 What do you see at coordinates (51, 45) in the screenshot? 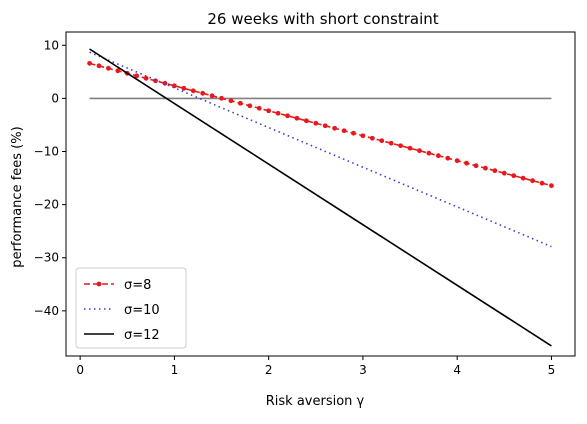
I see `y-tick-label: 10` at bounding box center [51, 45].